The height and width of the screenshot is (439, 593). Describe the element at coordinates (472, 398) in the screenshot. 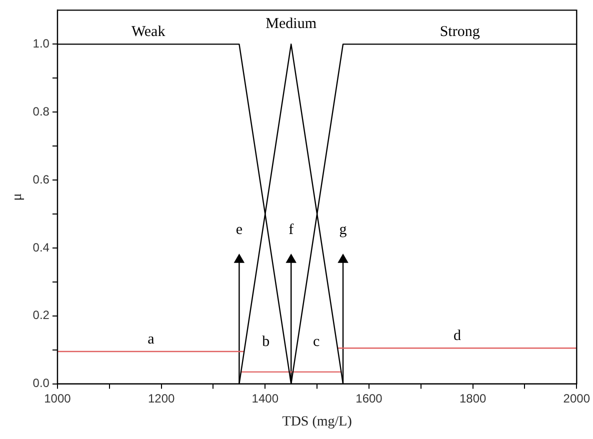

I see `x-tick-label: 1800` at that location.